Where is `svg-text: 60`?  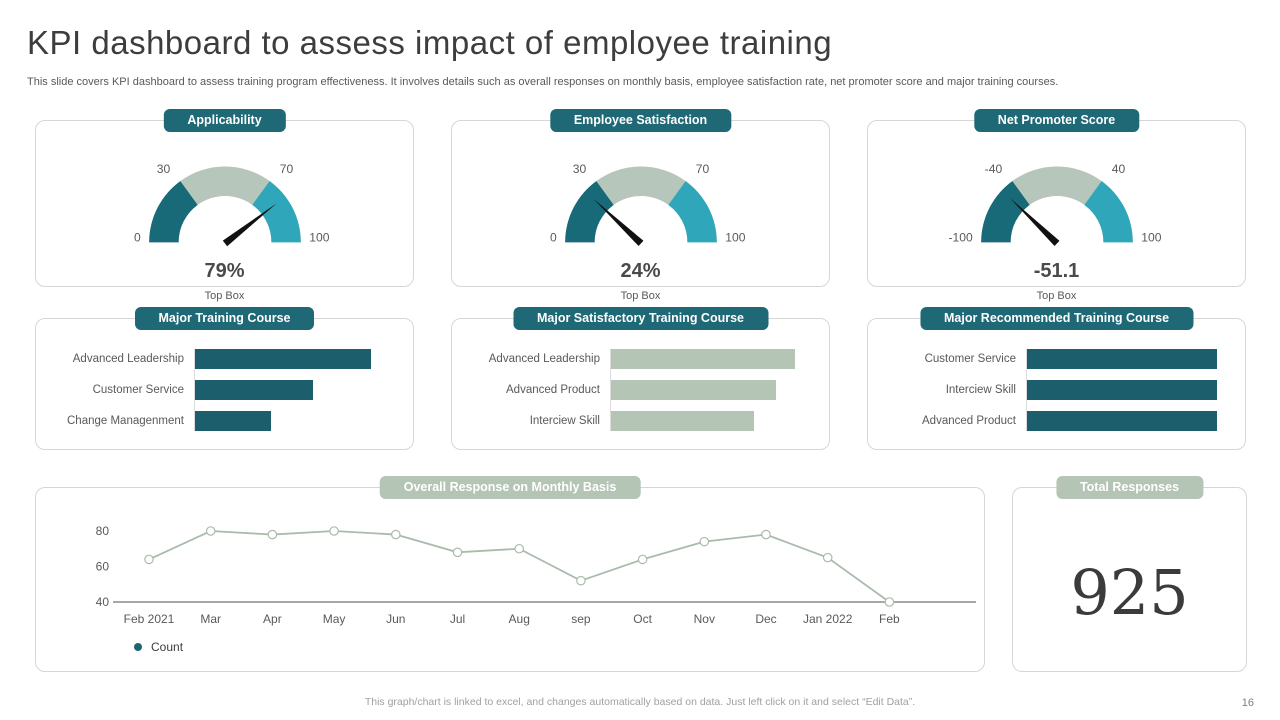
svg-text: 60 is located at coordinates (103, 567).